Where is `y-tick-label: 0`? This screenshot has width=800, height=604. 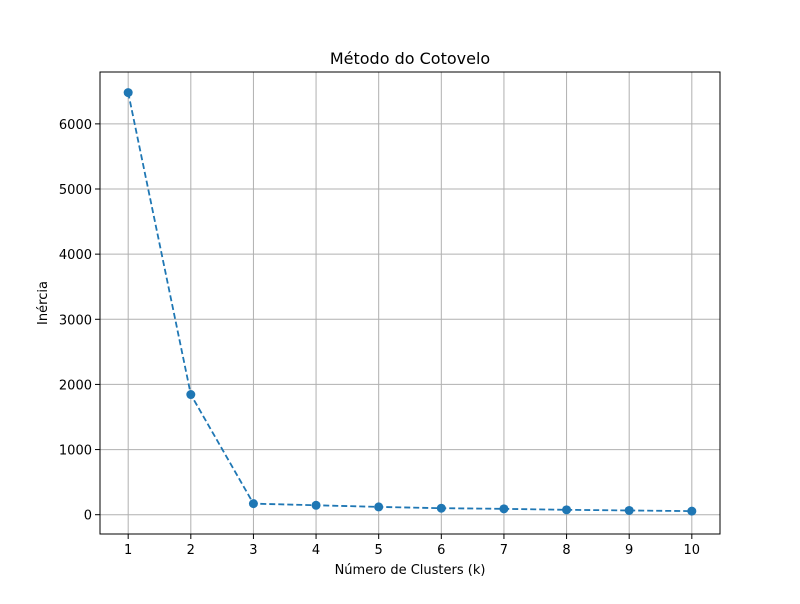
y-tick-label: 0 is located at coordinates (88, 516).